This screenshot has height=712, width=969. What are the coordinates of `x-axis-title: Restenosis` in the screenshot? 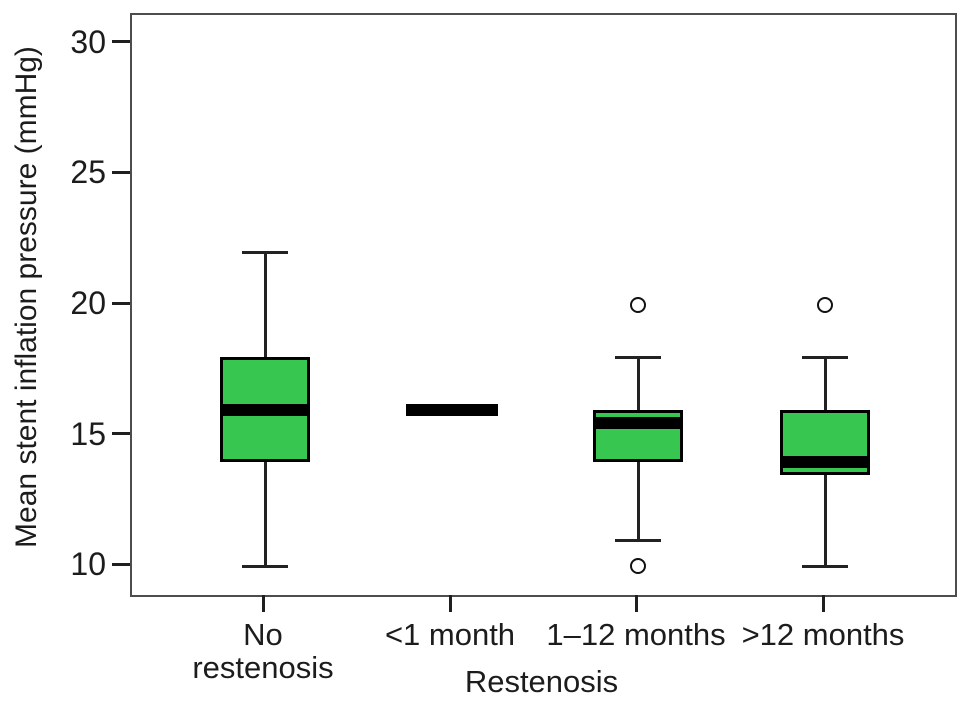 It's located at (541, 681).